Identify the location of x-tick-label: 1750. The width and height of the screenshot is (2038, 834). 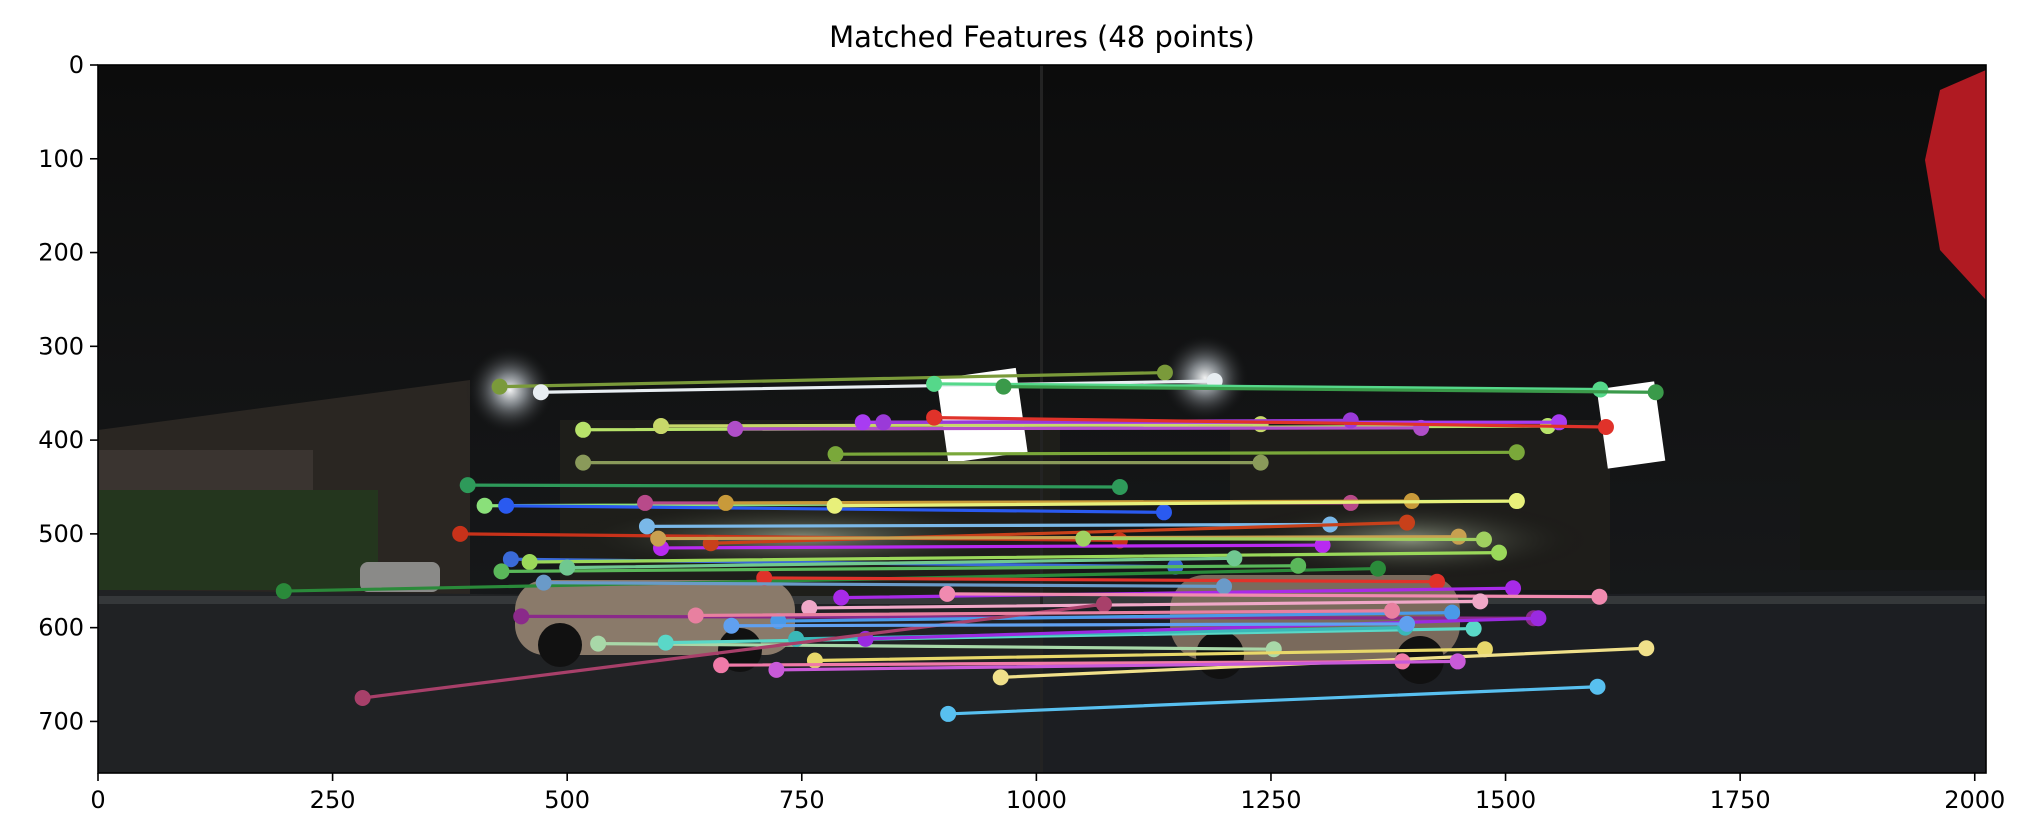
(1740, 800).